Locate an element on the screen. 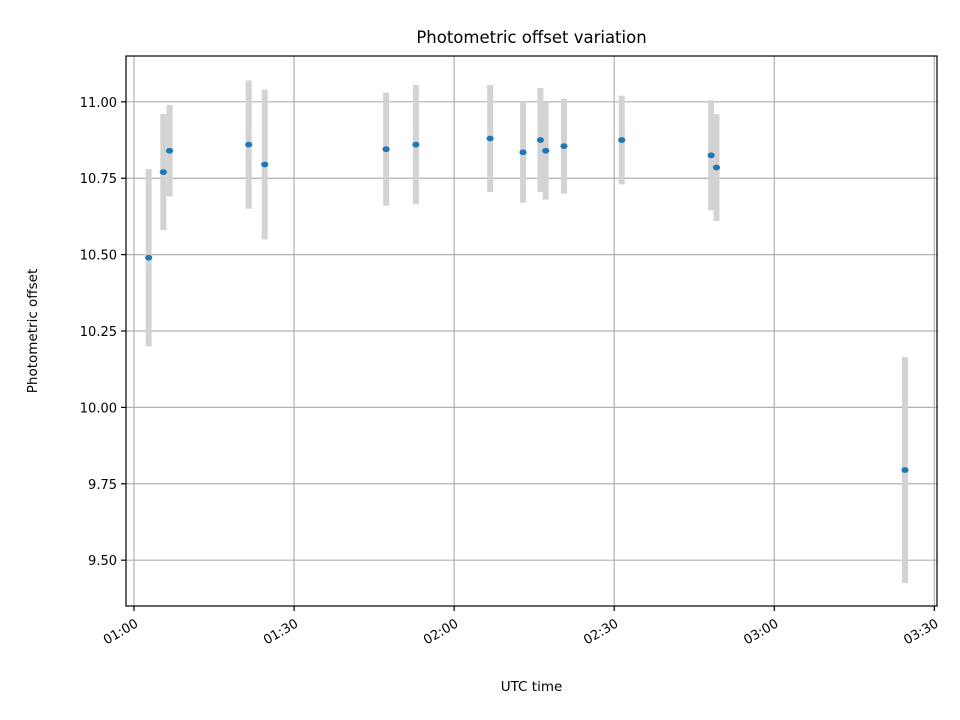 The width and height of the screenshot is (960, 720). y-tick-label: 10.25 is located at coordinates (98, 332).